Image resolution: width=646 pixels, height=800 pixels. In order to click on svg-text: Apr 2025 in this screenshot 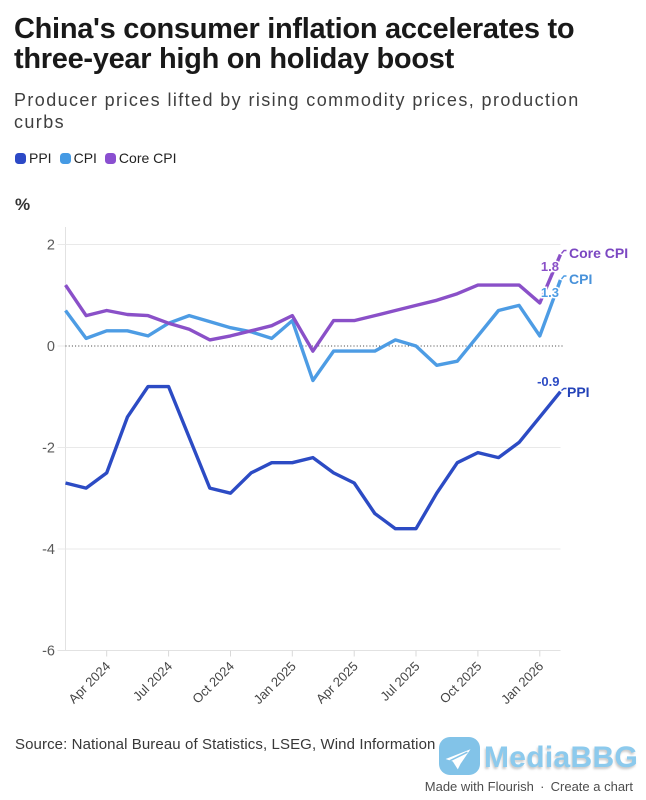, I will do `click(337, 683)`.